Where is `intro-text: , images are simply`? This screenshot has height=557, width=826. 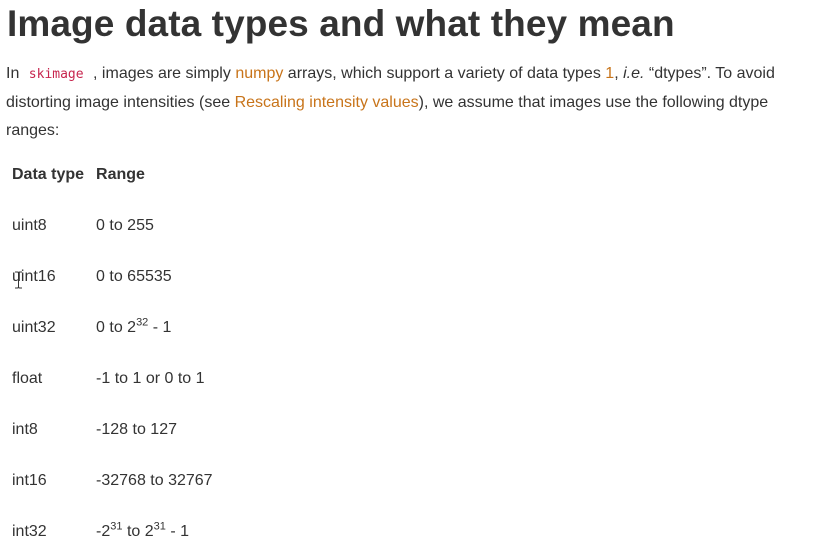
intro-text: , images are simply is located at coordinates (162, 73).